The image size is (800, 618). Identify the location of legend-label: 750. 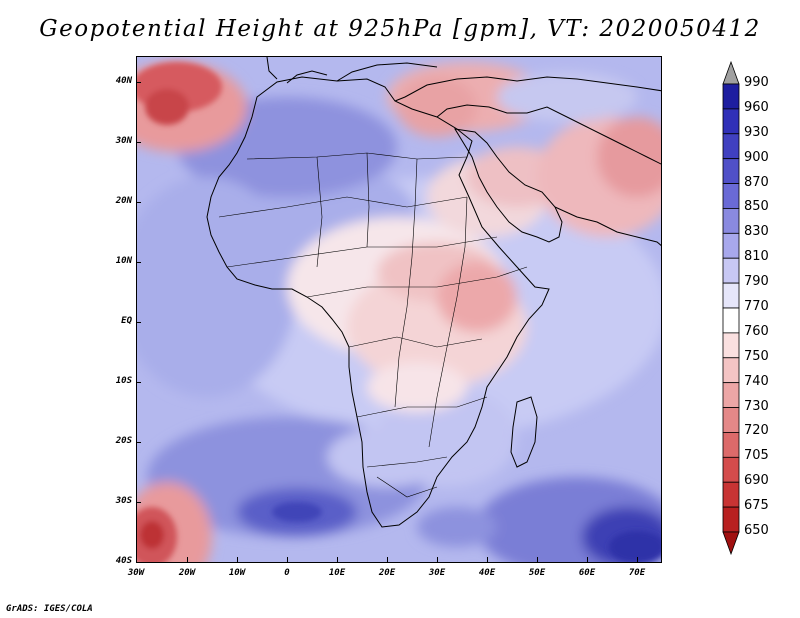
(756, 356).